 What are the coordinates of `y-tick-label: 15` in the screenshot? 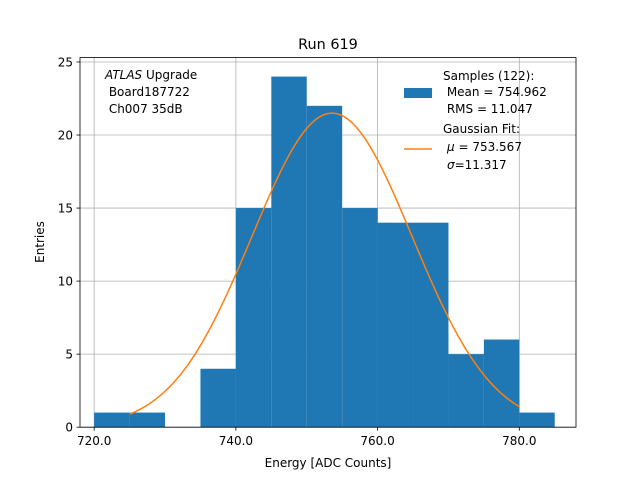 It's located at (65, 208).